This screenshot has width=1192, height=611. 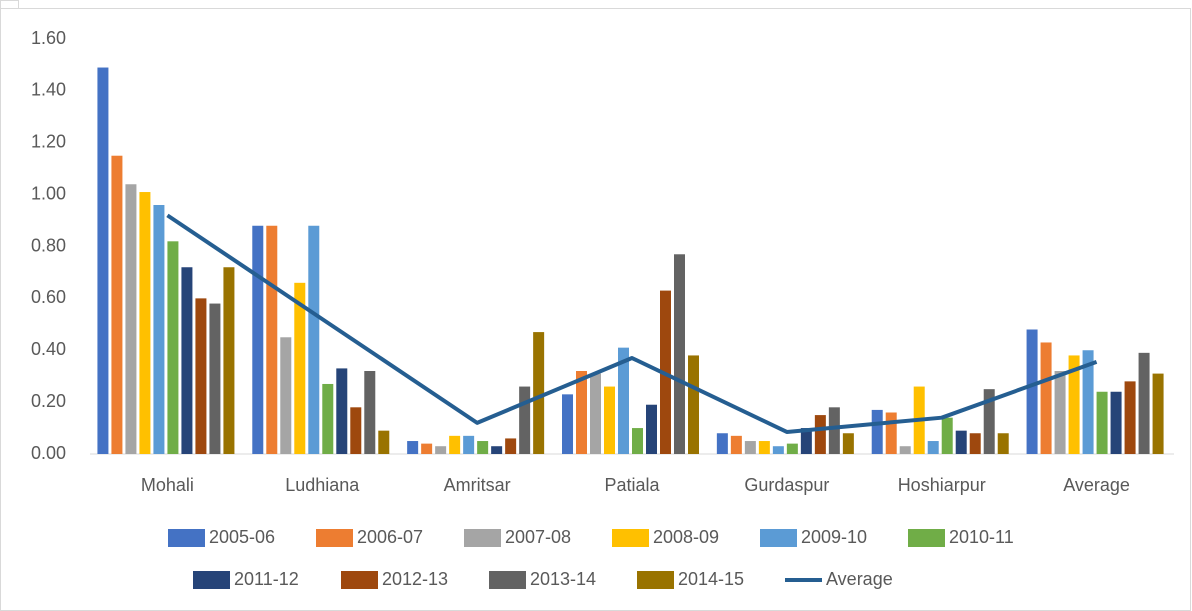 What do you see at coordinates (48, 245) in the screenshot?
I see `y-tick-label: 0.80` at bounding box center [48, 245].